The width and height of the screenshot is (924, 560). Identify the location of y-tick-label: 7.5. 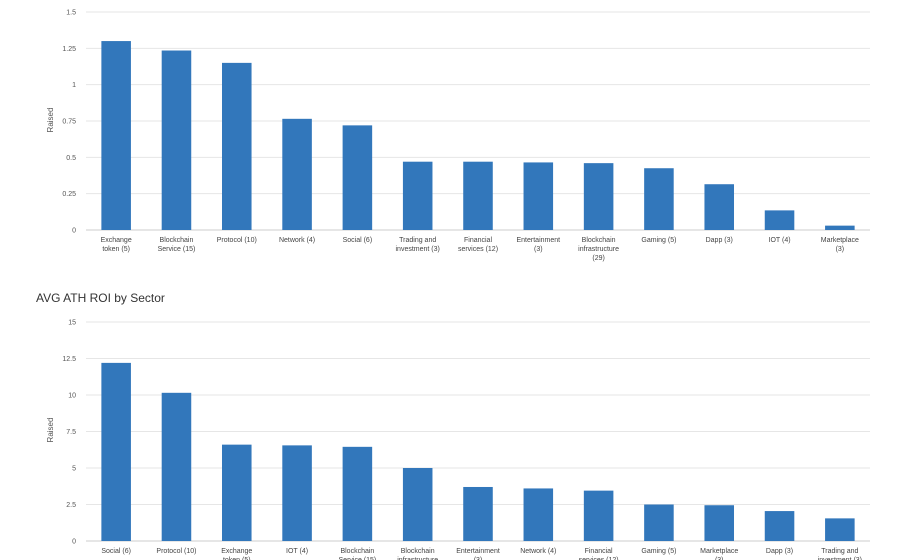
(71, 432).